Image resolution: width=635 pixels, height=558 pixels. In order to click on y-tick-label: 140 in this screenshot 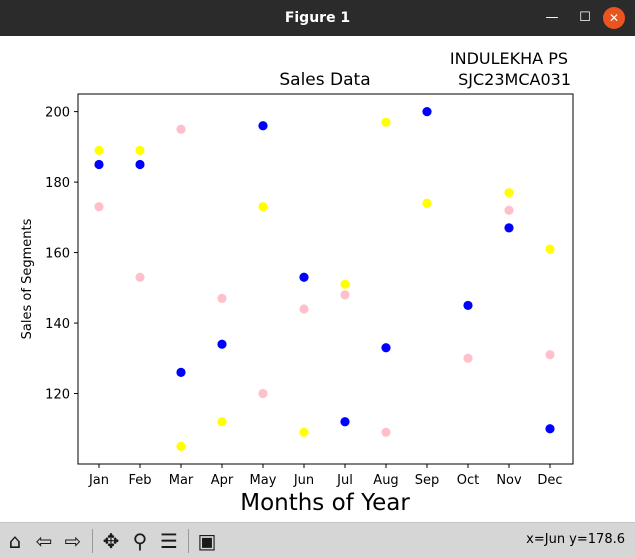, I will do `click(57, 324)`.